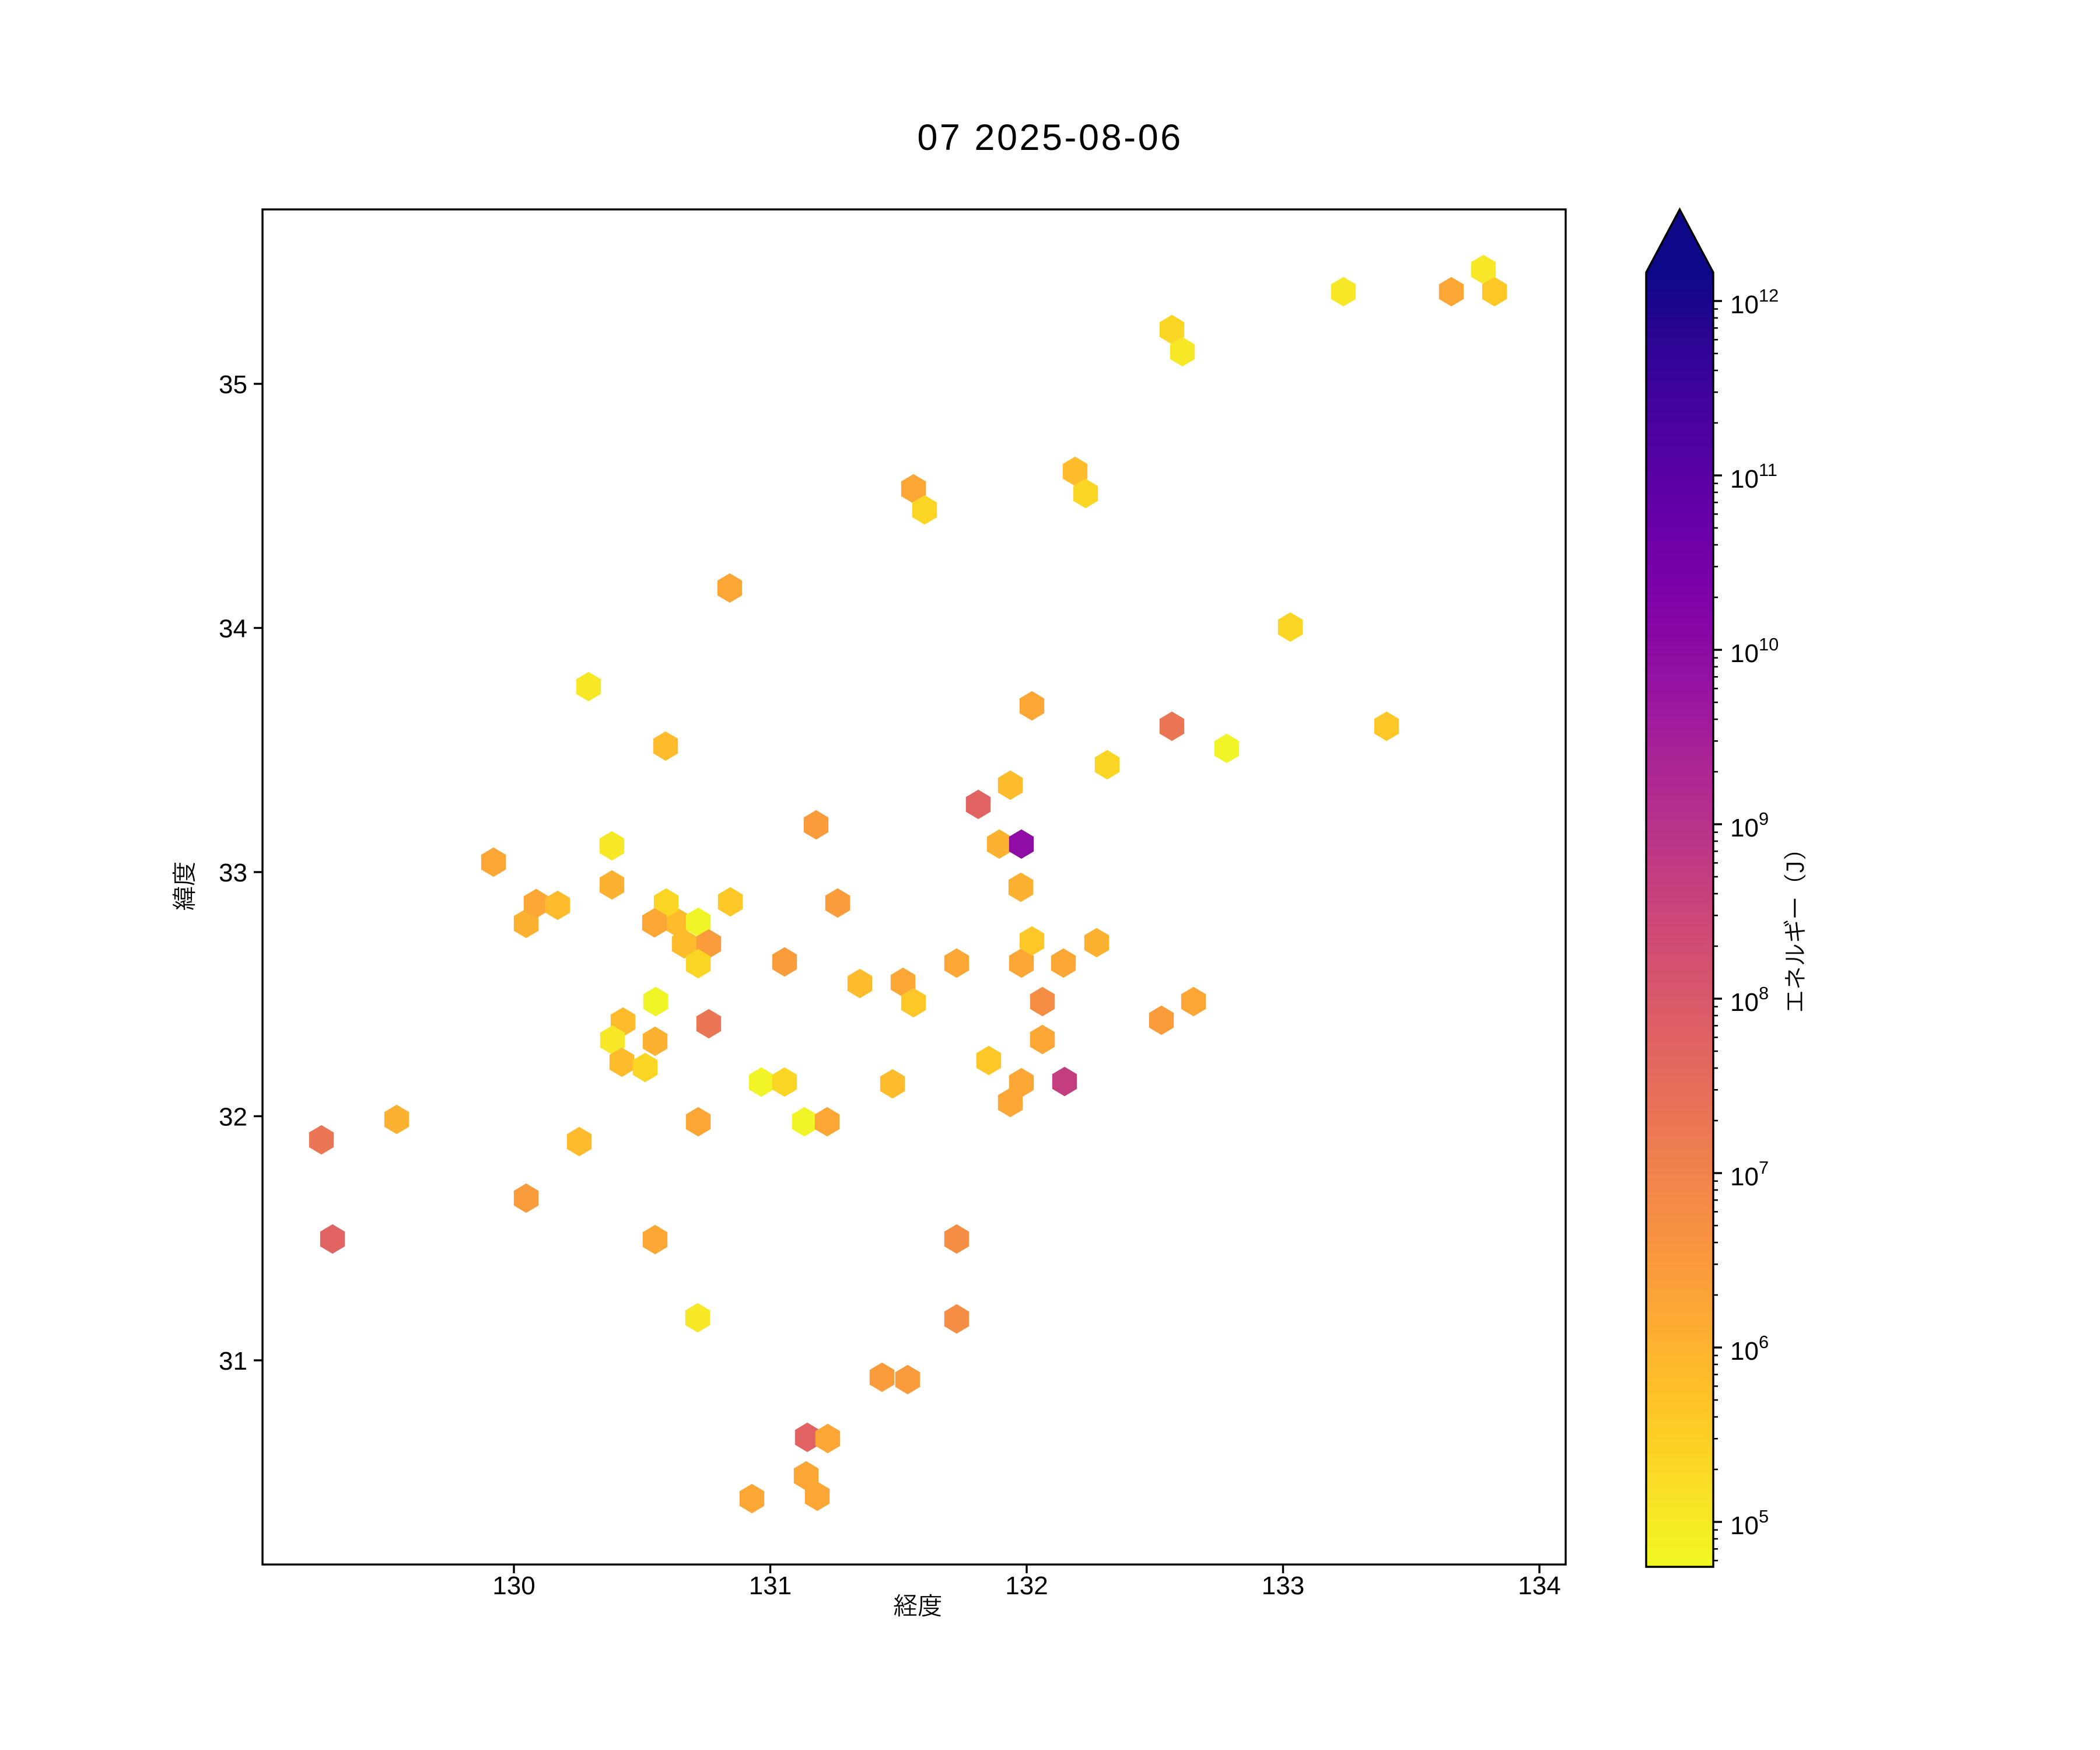 The image size is (2100, 1750). What do you see at coordinates (1539, 1586) in the screenshot?
I see `svg-text: 134` at bounding box center [1539, 1586].